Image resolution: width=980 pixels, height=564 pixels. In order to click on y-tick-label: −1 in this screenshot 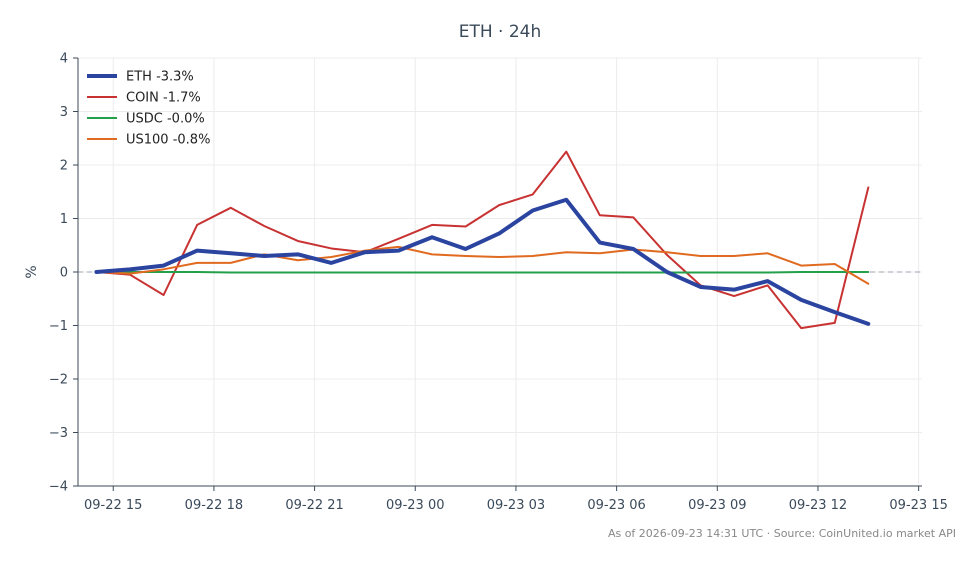, I will do `click(58, 326)`.